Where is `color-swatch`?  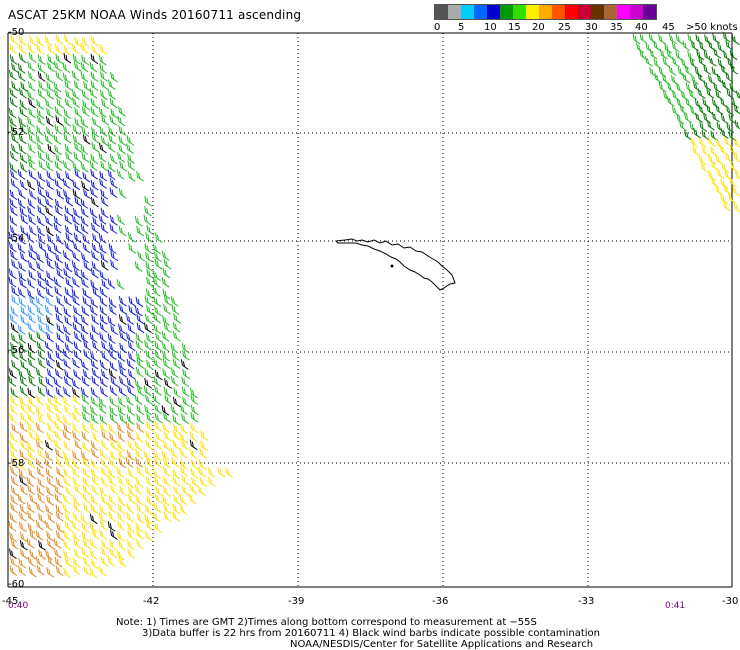 color-swatch is located at coordinates (519, 12).